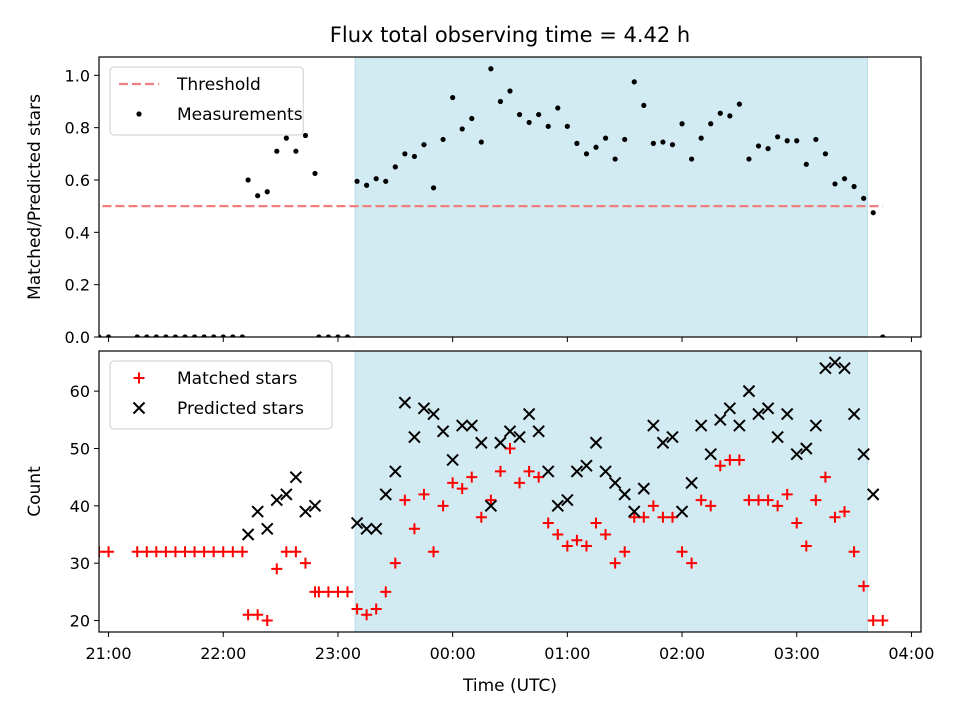  I want to click on y-tick-label: 20, so click(80, 621).